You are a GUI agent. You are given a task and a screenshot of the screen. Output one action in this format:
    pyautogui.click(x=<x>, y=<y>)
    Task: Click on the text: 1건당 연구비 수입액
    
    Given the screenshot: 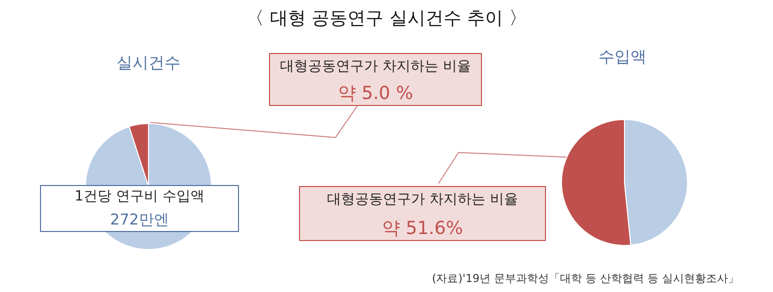 What is the action you would take?
    pyautogui.click(x=139, y=196)
    